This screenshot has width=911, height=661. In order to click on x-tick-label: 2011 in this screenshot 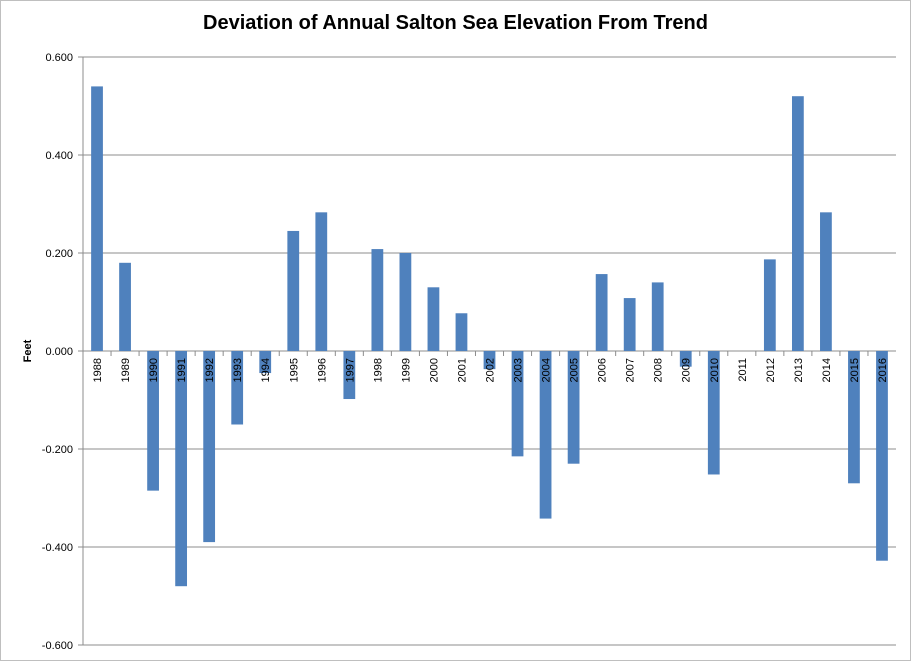, I will do `click(743, 370)`.